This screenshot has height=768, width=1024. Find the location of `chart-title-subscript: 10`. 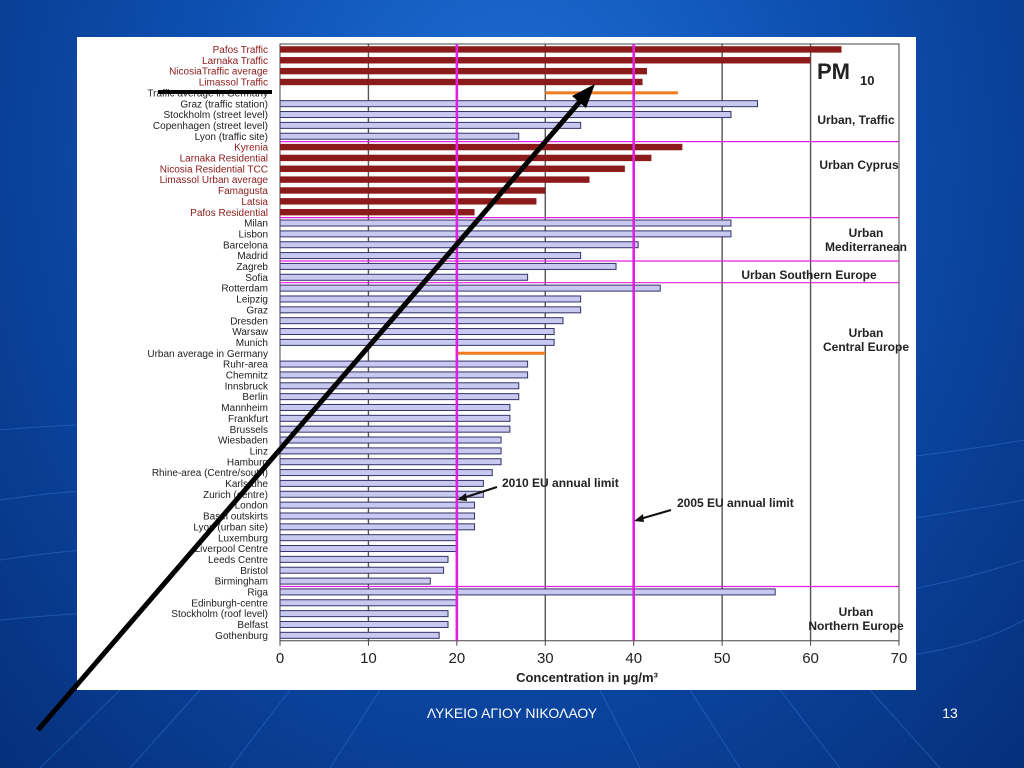

chart-title-subscript: 10 is located at coordinates (867, 80).